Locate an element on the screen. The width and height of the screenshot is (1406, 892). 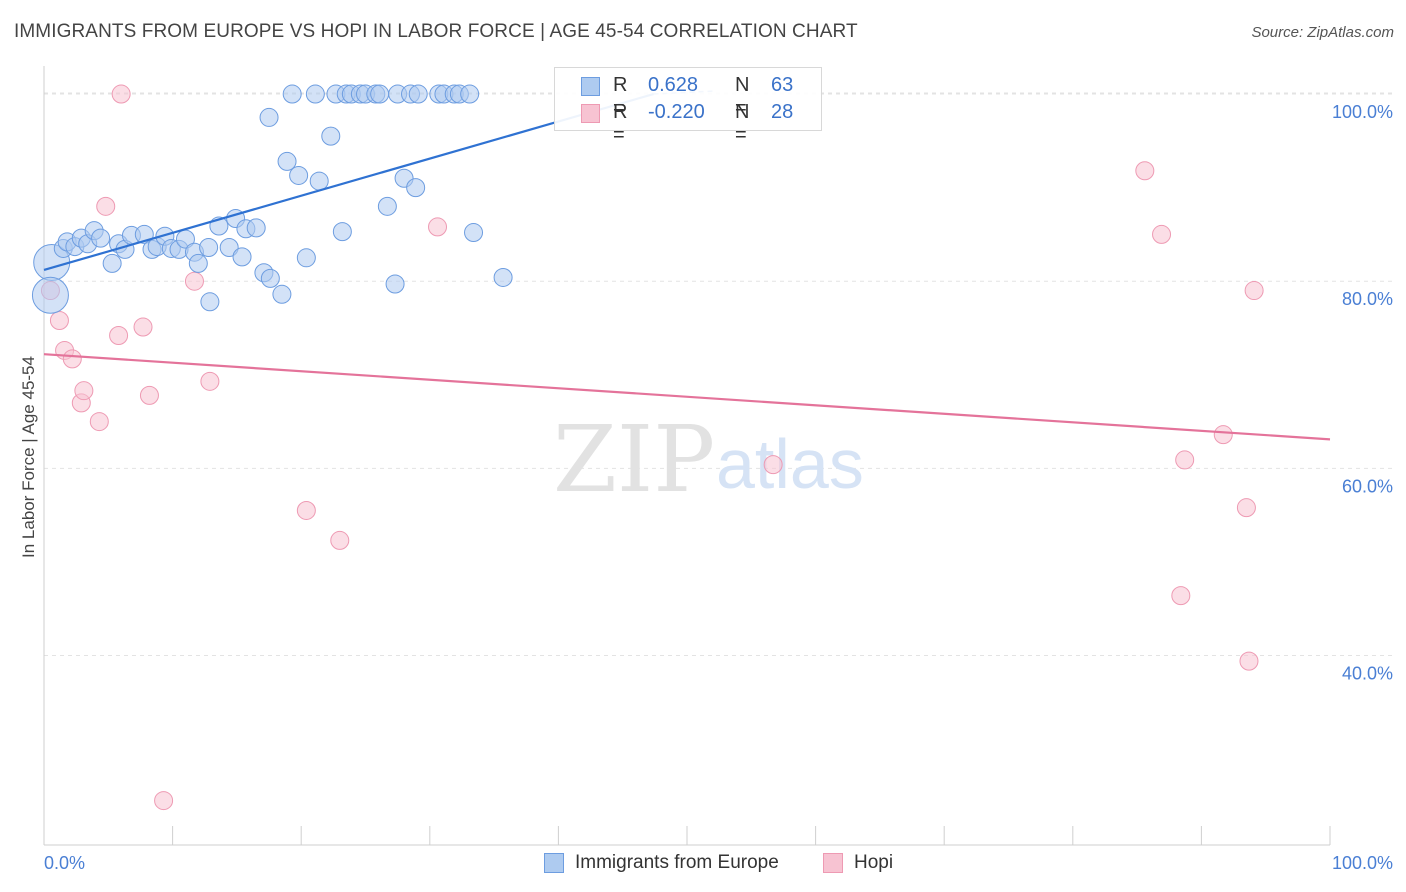
series-europe-points is located at coordinates (272, 199).